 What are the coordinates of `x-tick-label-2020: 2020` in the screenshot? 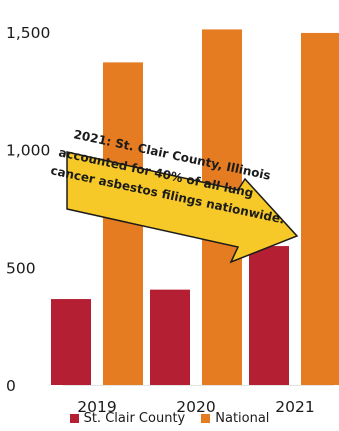 It's located at (195, 407).